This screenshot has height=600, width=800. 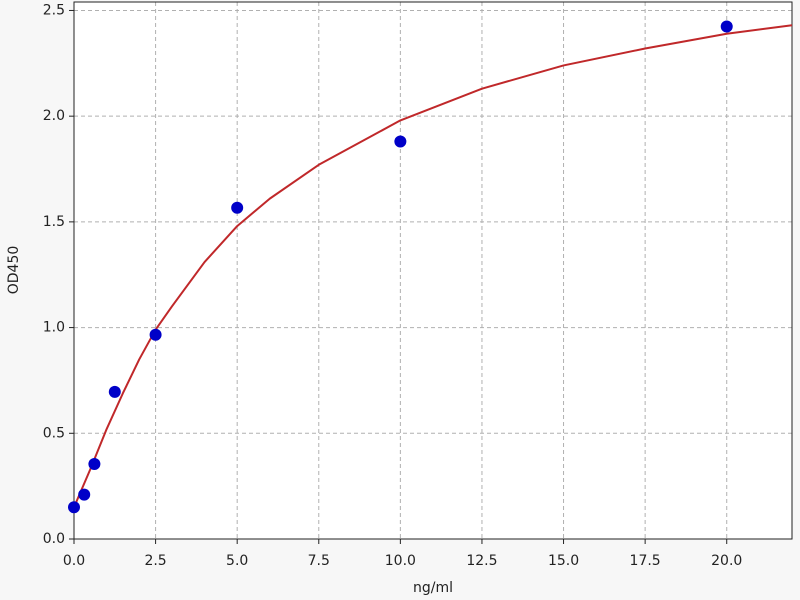 I want to click on x-tick-label: 15.0, so click(x=563, y=561).